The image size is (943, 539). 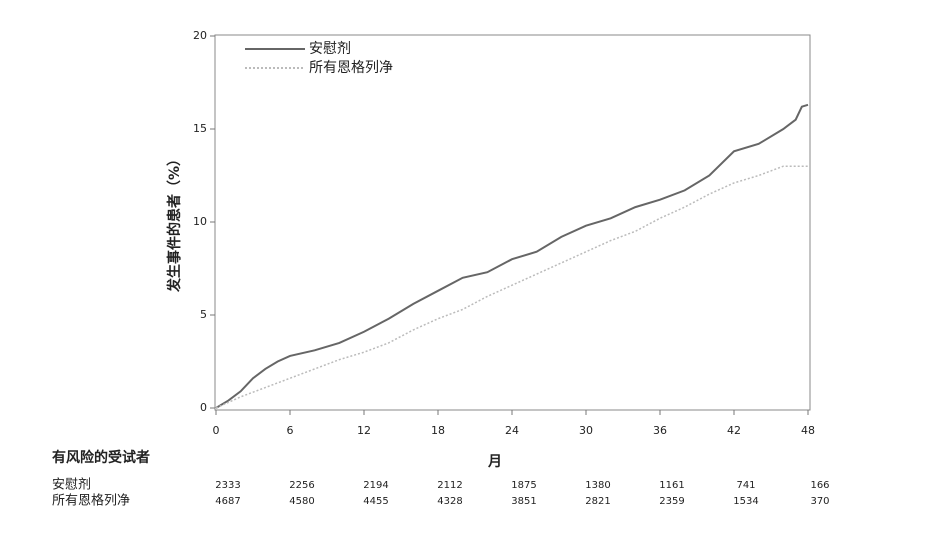 What do you see at coordinates (375, 501) in the screenshot?
I see `at-risk-value: 4455` at bounding box center [375, 501].